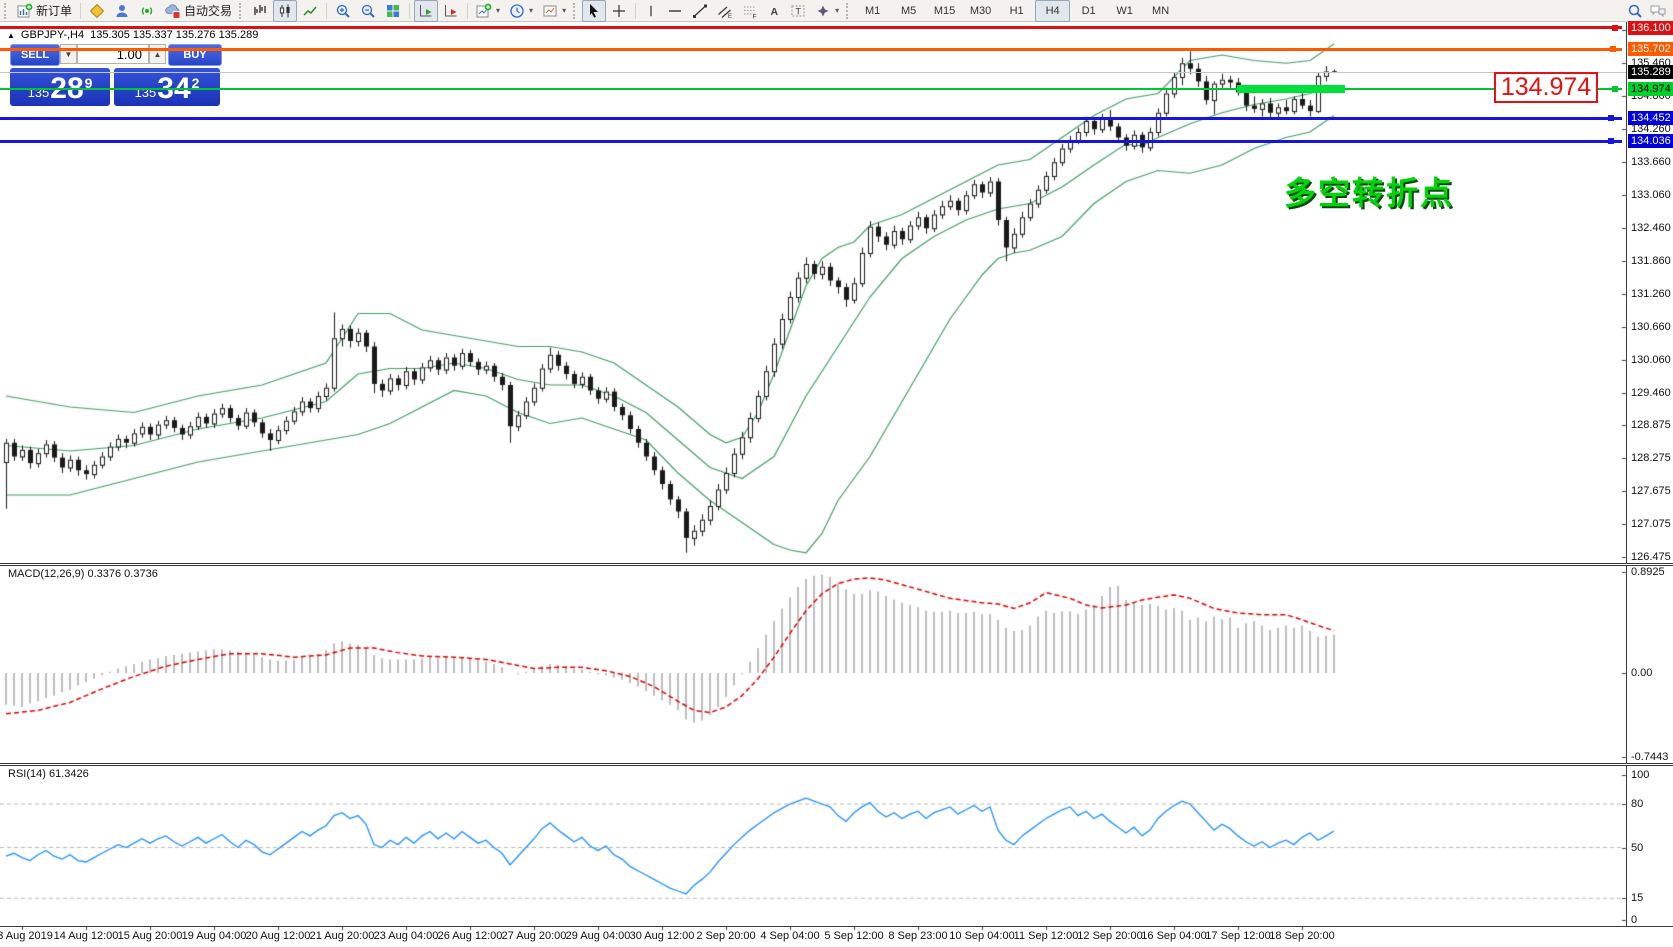 This screenshot has width=1673, height=947. What do you see at coordinates (982, 936) in the screenshot?
I see `time-axis-label: 10 Sep 04:00` at bounding box center [982, 936].